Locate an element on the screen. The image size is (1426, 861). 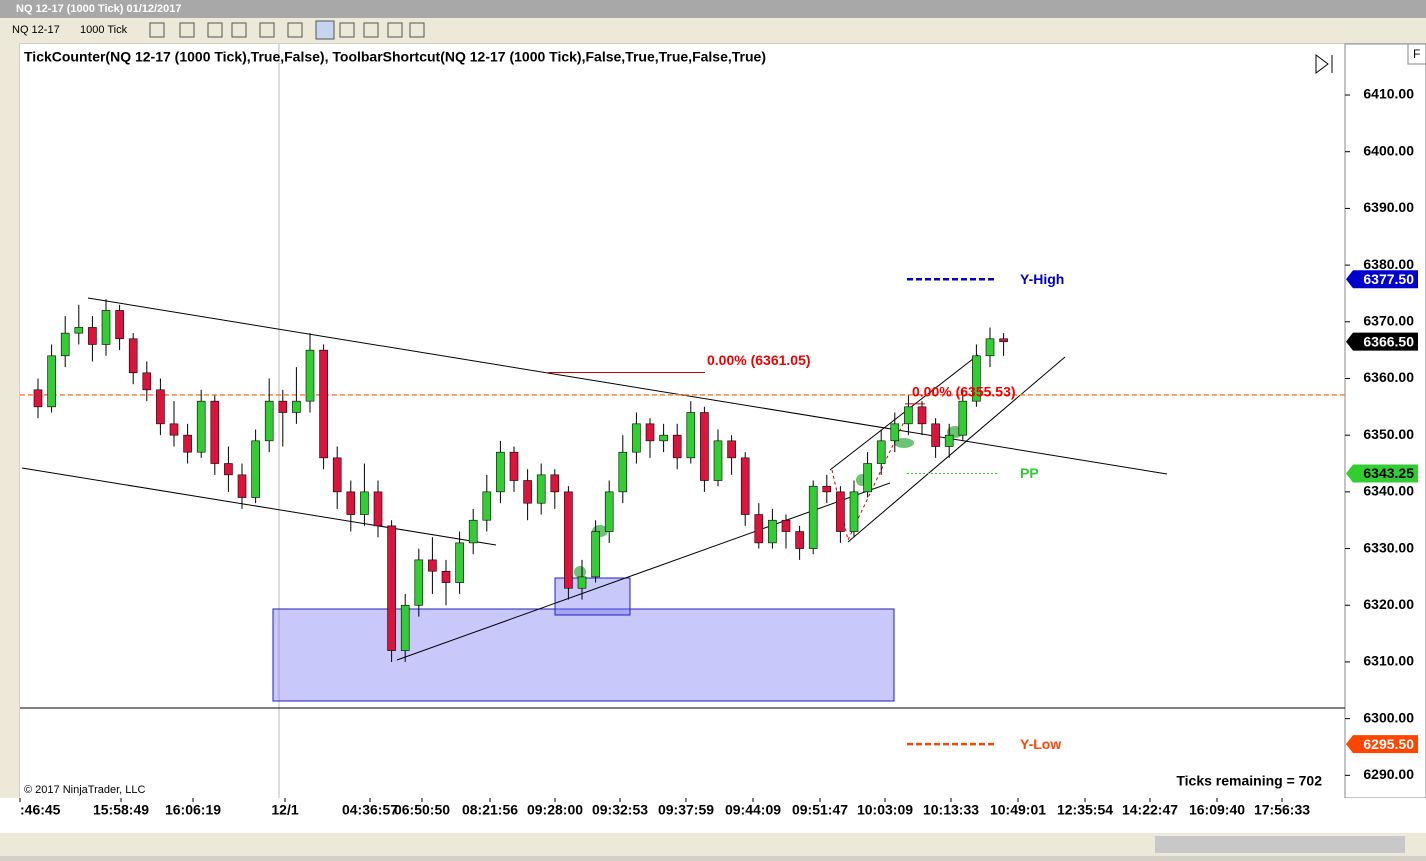
y-tick-label: 6300.00 is located at coordinates (1388, 717).